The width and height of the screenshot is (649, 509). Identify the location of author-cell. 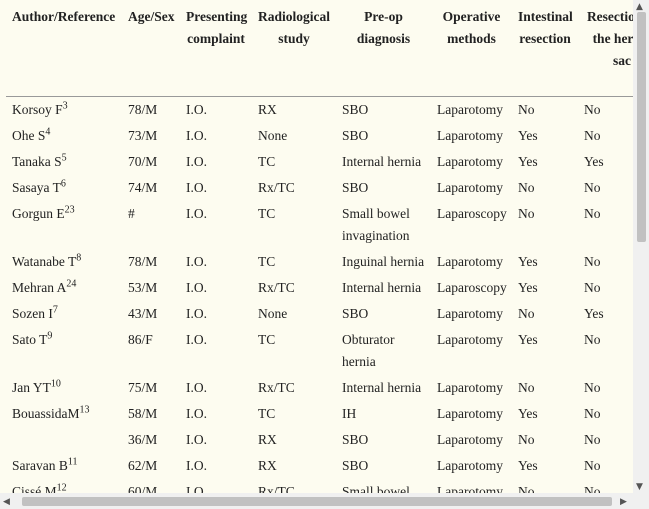
(64, 440).